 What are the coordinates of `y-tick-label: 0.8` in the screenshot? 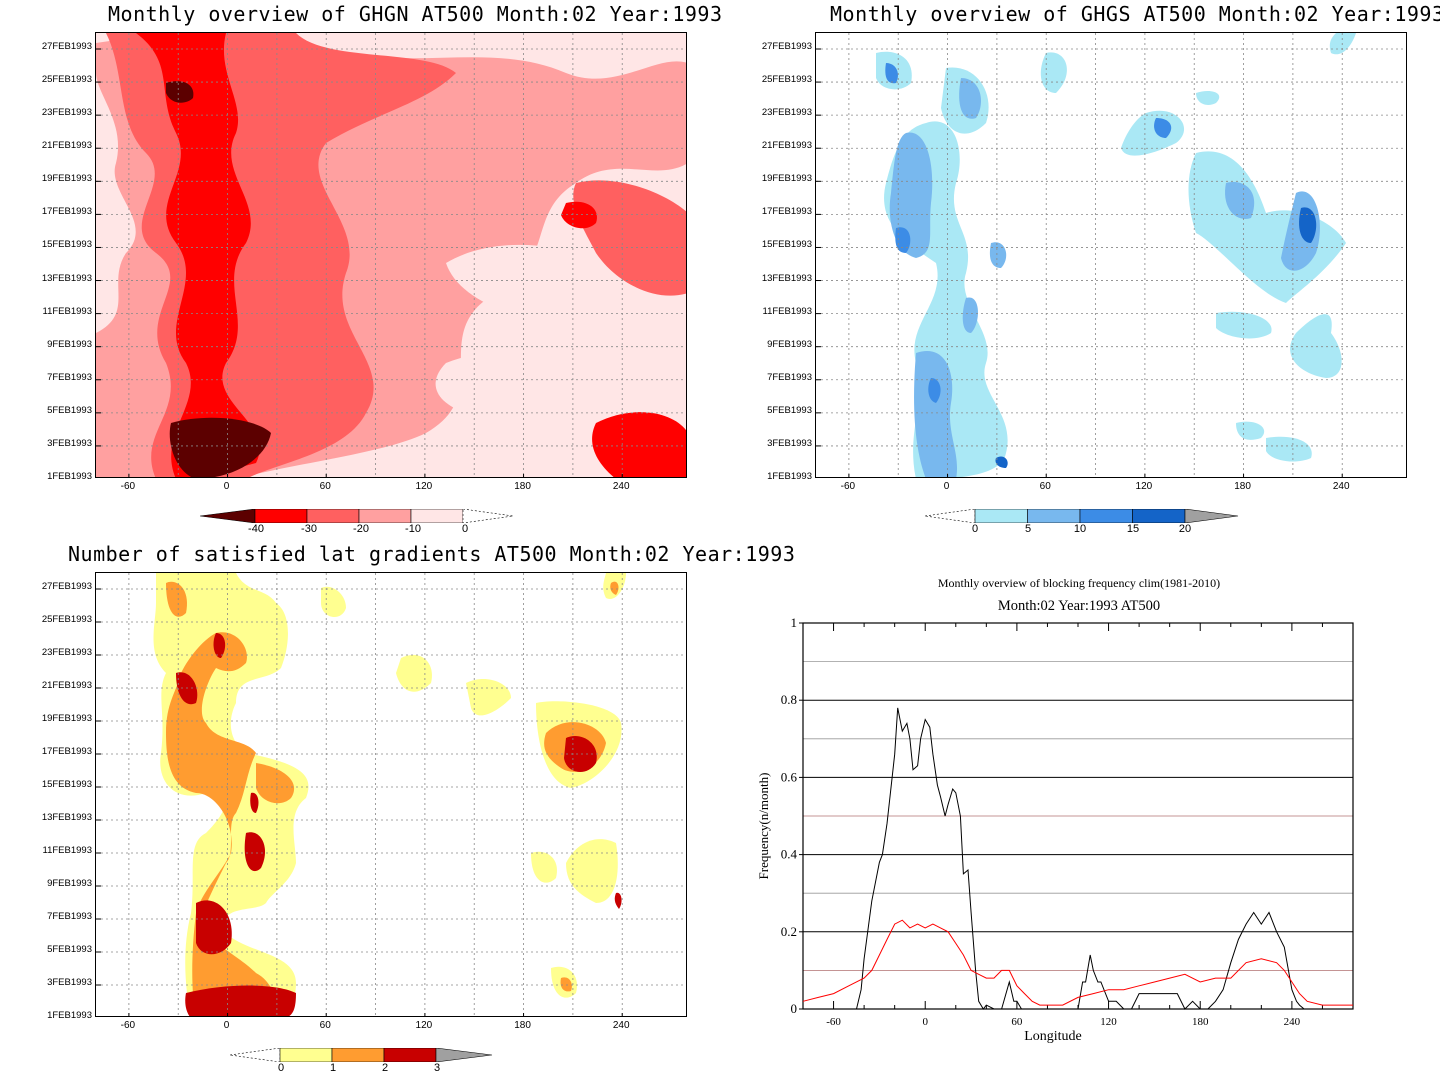 It's located at (789, 699).